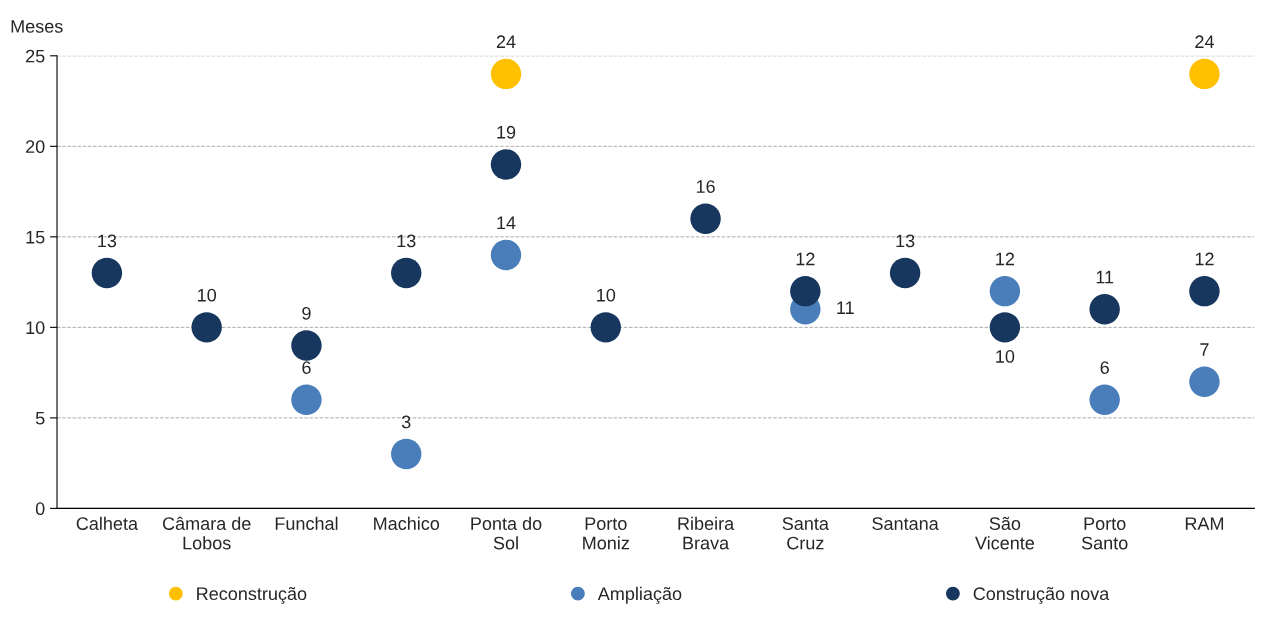  Describe the element at coordinates (35, 147) in the screenshot. I see `y-tick-label: 20` at that location.